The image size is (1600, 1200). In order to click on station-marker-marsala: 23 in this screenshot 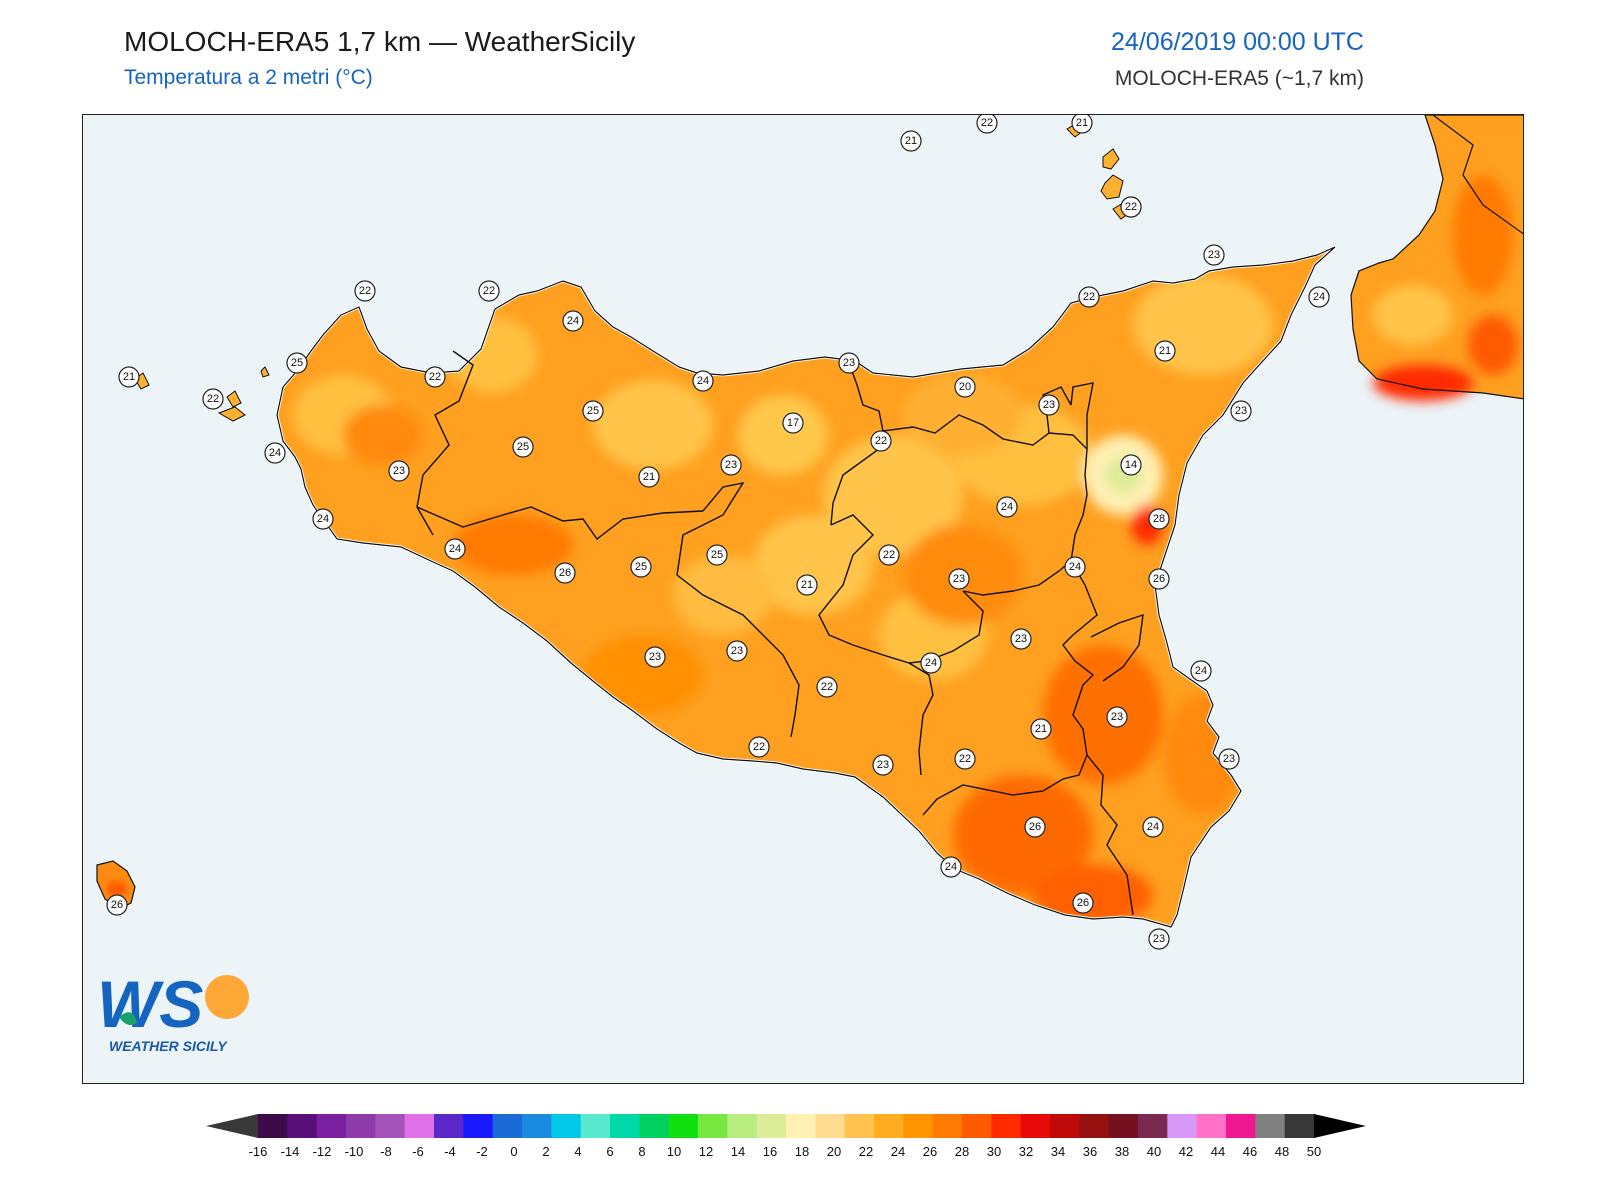, I will do `click(399, 471)`.